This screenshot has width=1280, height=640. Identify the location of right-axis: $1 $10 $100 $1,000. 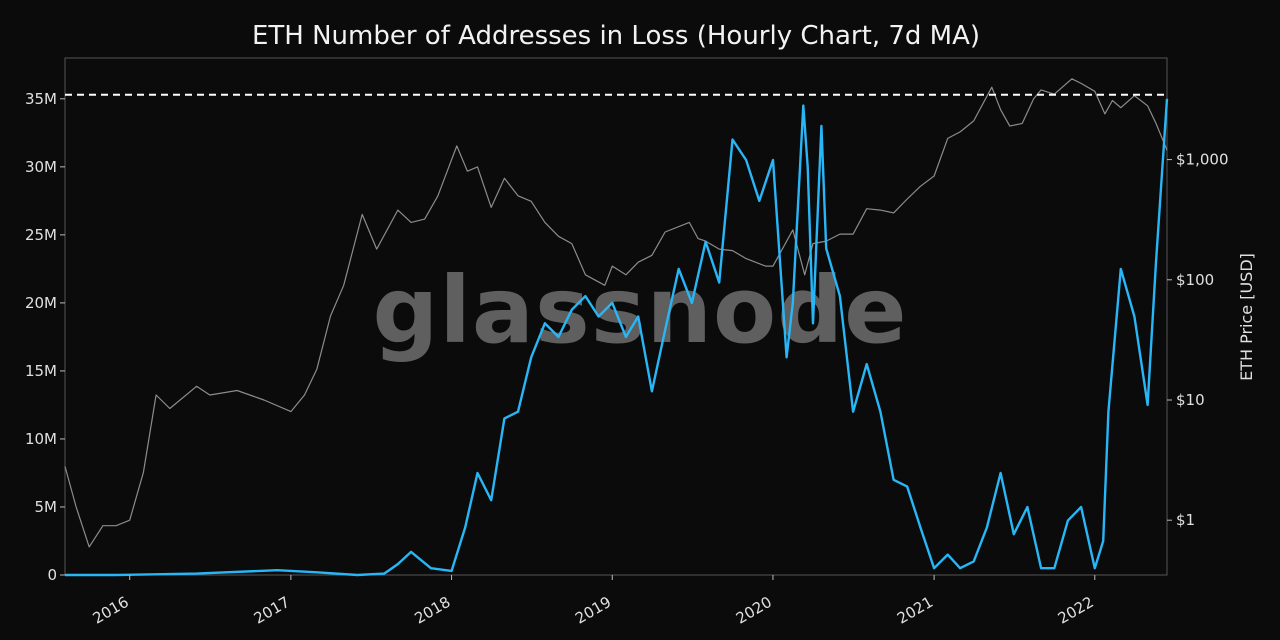
(1198, 340).